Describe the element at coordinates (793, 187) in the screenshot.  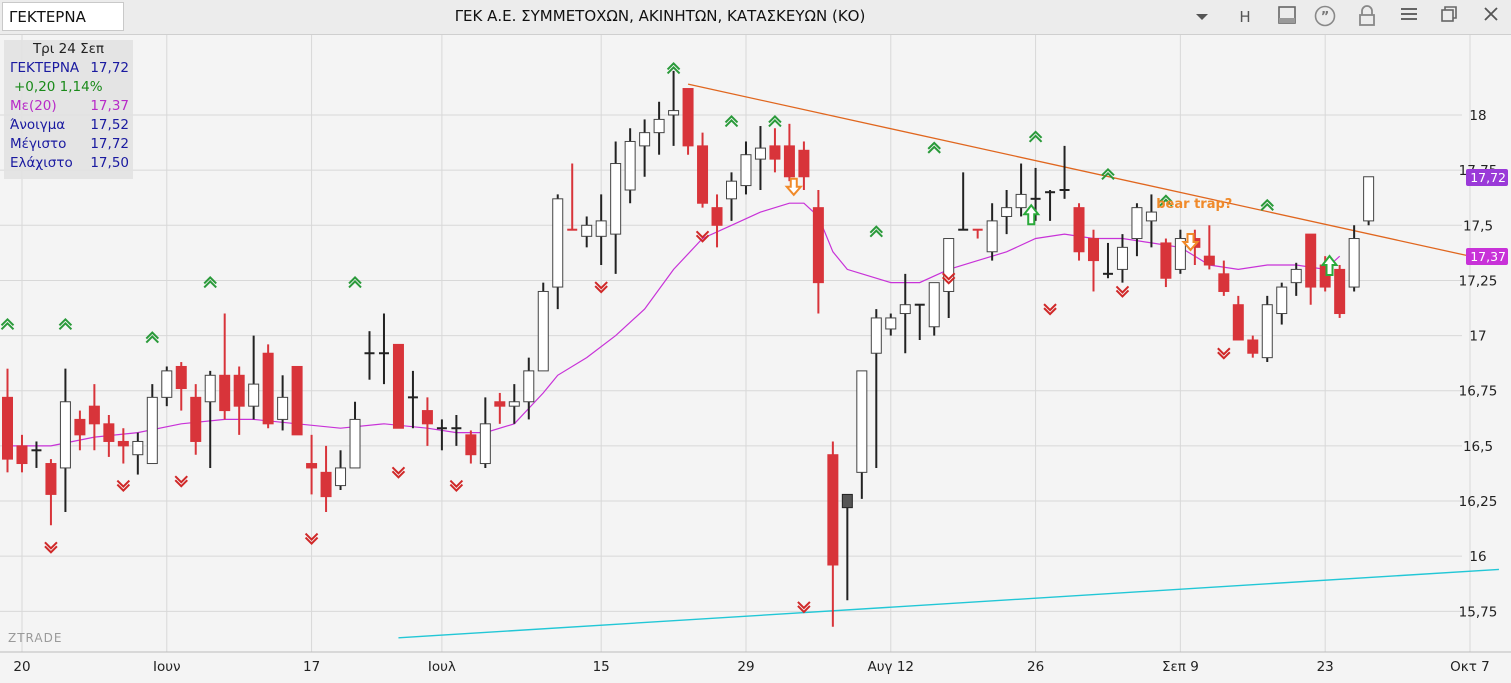
I see `arrow-down-icon` at that location.